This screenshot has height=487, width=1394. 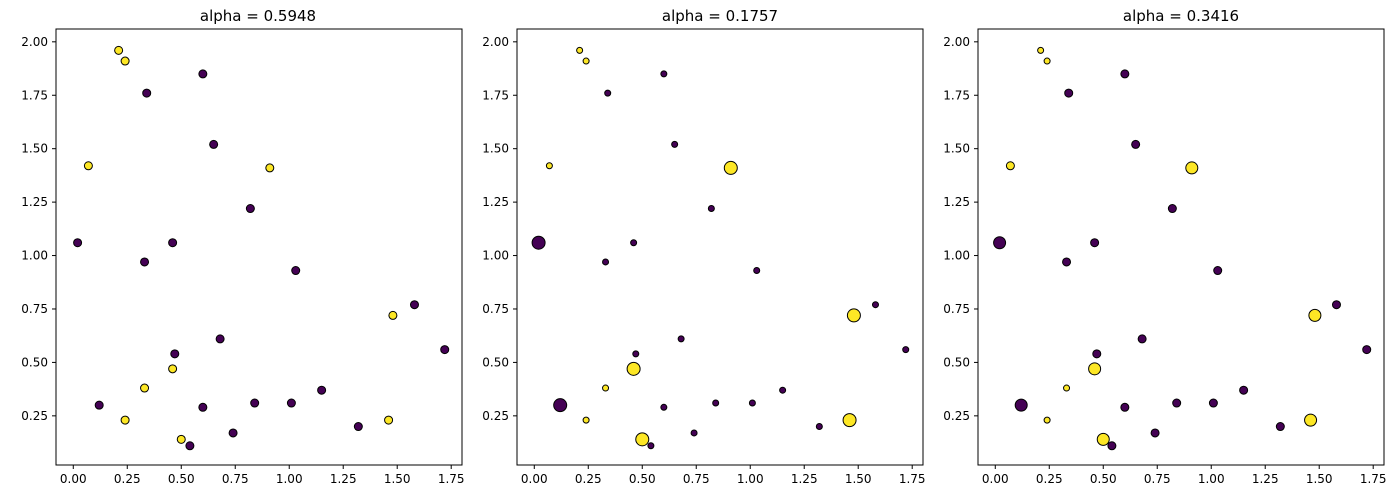 What do you see at coordinates (720, 16) in the screenshot?
I see `chart-title: alpha = 0.1757` at bounding box center [720, 16].